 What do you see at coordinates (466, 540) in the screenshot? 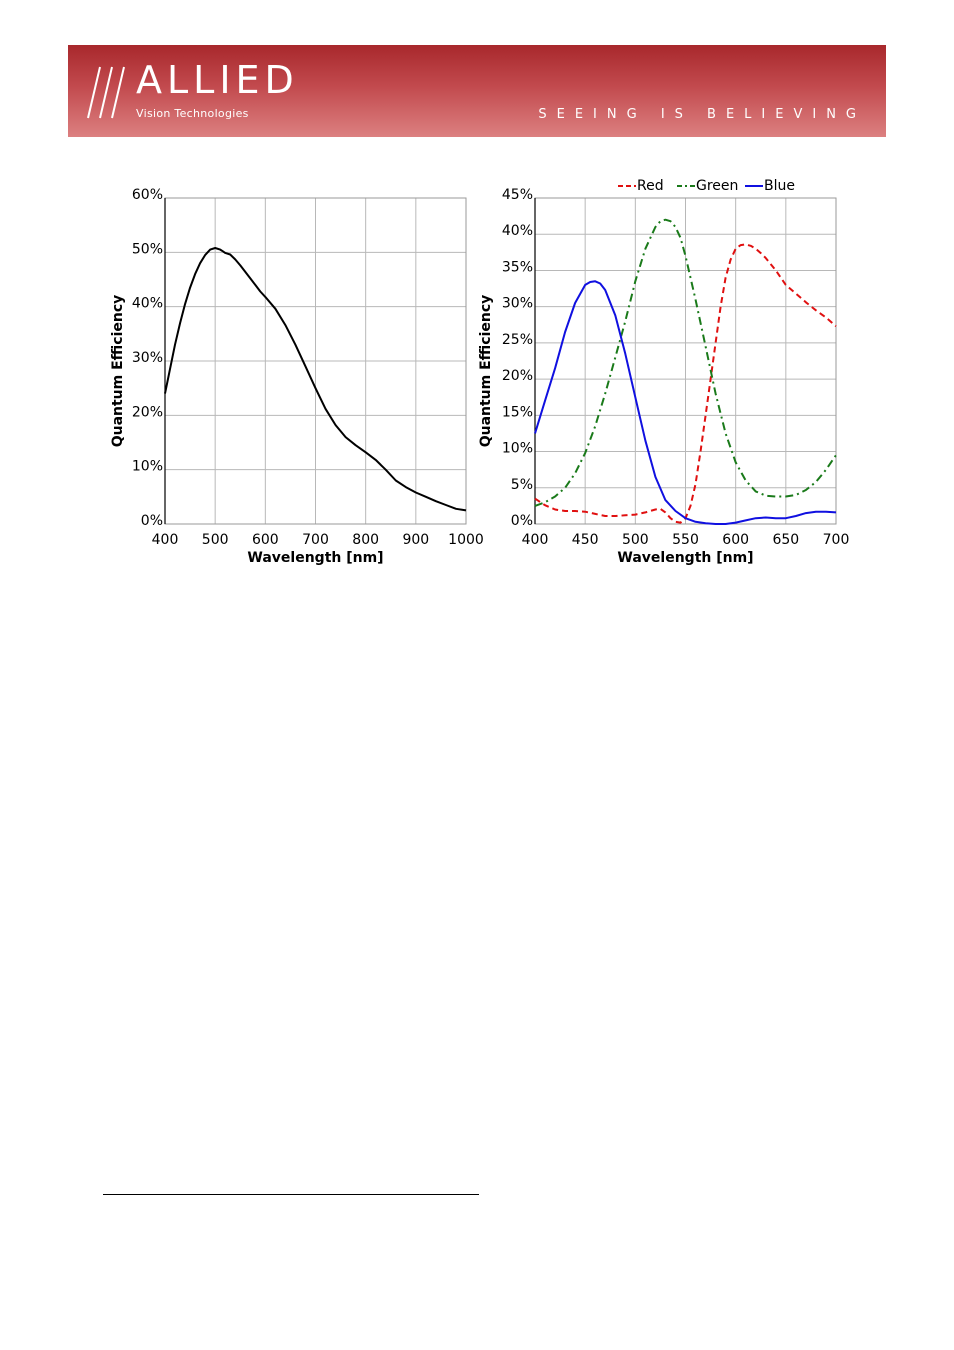
I see `x-tick-label: 1000` at bounding box center [466, 540].